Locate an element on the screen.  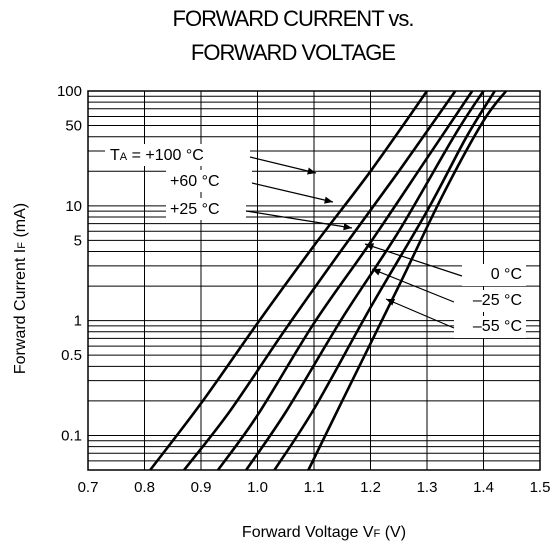
annotation-label: +25 °C is located at coordinates (195, 209).